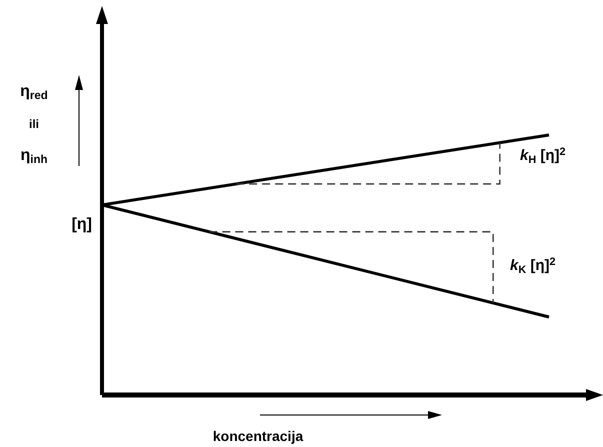  What do you see at coordinates (34, 124) in the screenshot?
I see `text: η$_{red}$ ili η$_{inh}$` at bounding box center [34, 124].